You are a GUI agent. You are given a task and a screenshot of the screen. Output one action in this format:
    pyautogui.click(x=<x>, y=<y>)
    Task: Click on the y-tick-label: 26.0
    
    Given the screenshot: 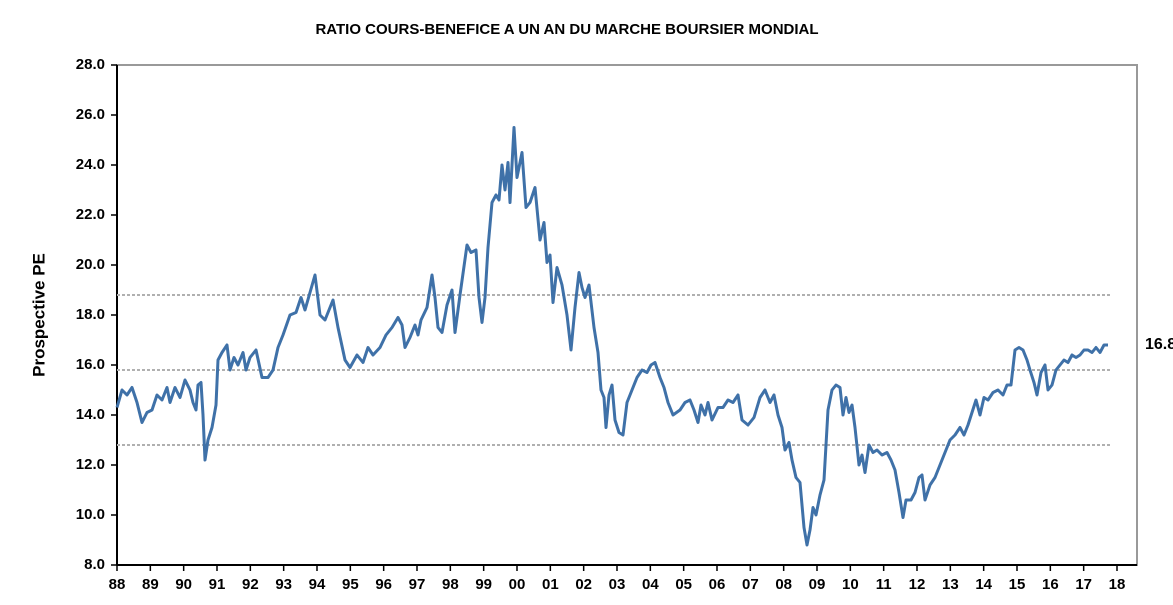 What is the action you would take?
    pyautogui.click(x=90, y=114)
    